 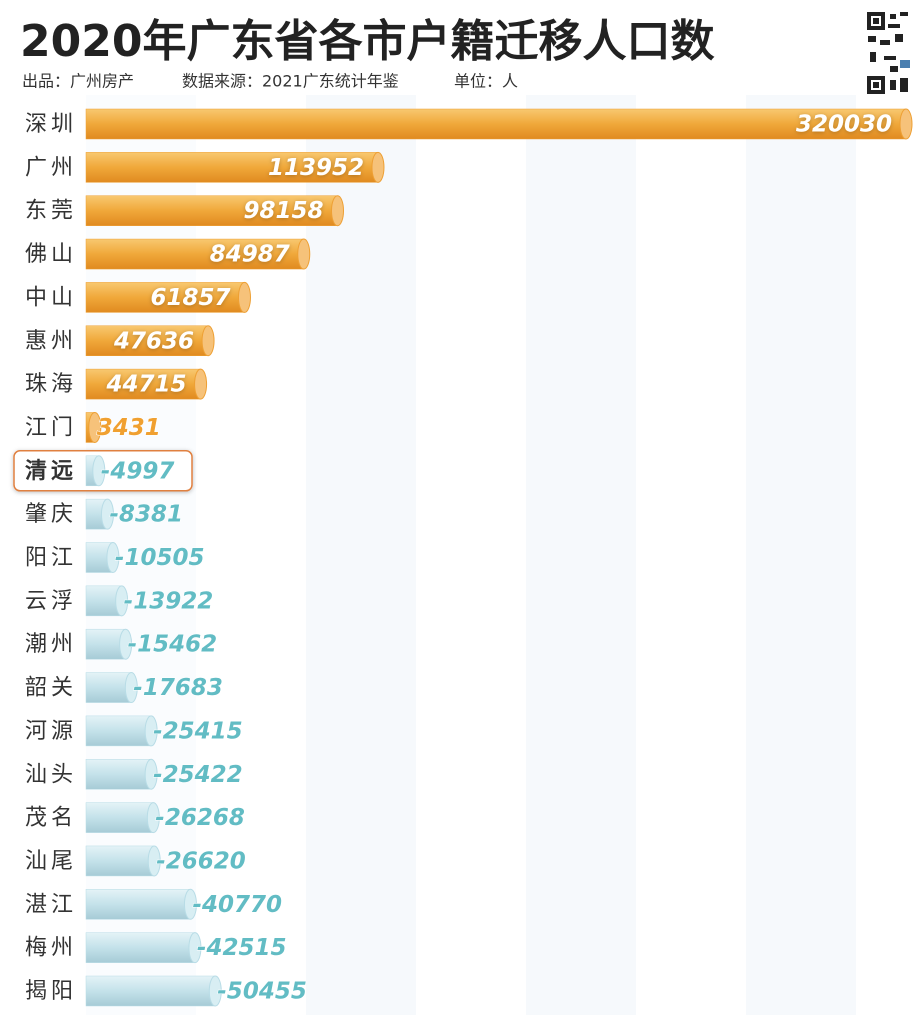 What do you see at coordinates (153, 341) in the screenshot?
I see `value-label: 47636` at bounding box center [153, 341].